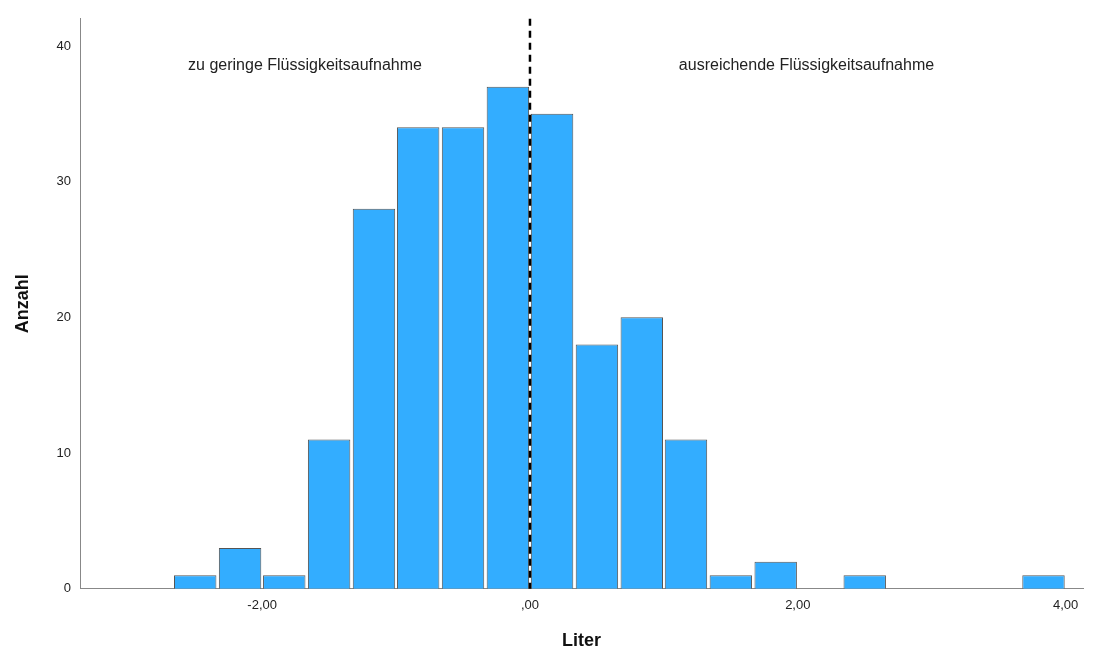 Image resolution: width=1118 pixels, height=666 pixels. I want to click on x-tick-label: -2,00, so click(262, 605).